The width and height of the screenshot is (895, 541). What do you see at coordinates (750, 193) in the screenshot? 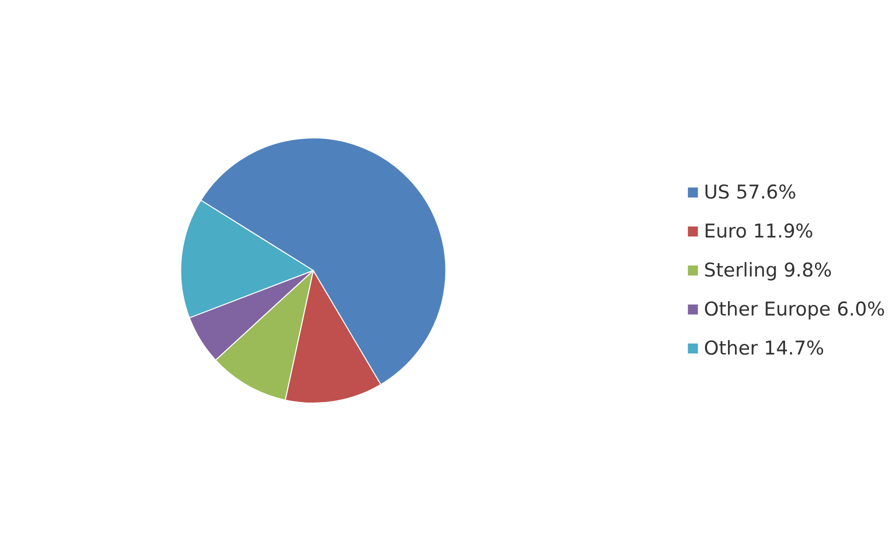
I see `legend-label: US 57.6%` at bounding box center [750, 193].